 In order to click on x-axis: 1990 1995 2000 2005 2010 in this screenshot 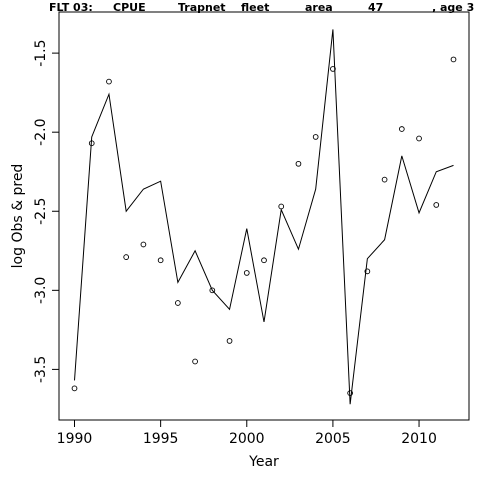, I will do `click(247, 433)`.